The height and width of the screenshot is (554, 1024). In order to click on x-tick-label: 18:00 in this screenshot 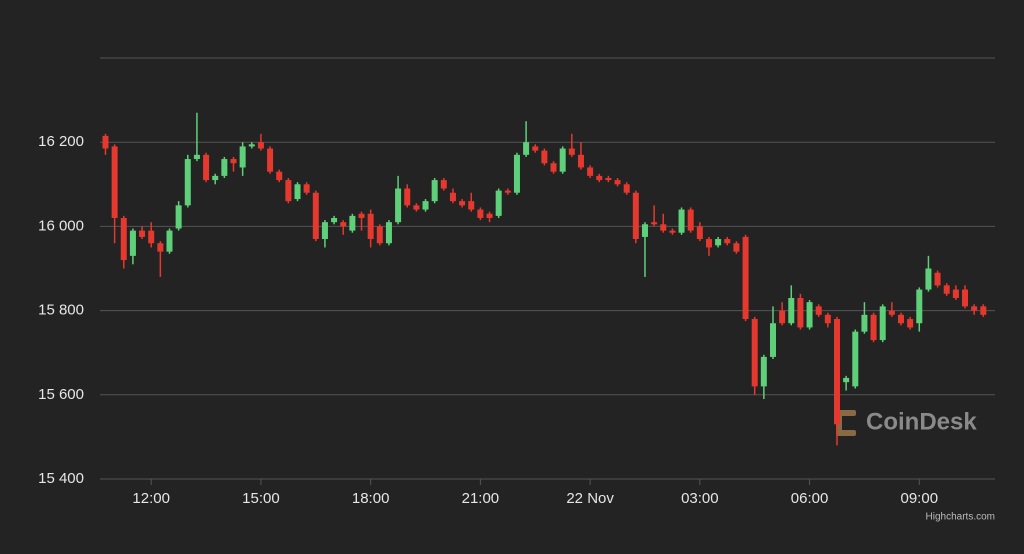, I will do `click(371, 498)`.